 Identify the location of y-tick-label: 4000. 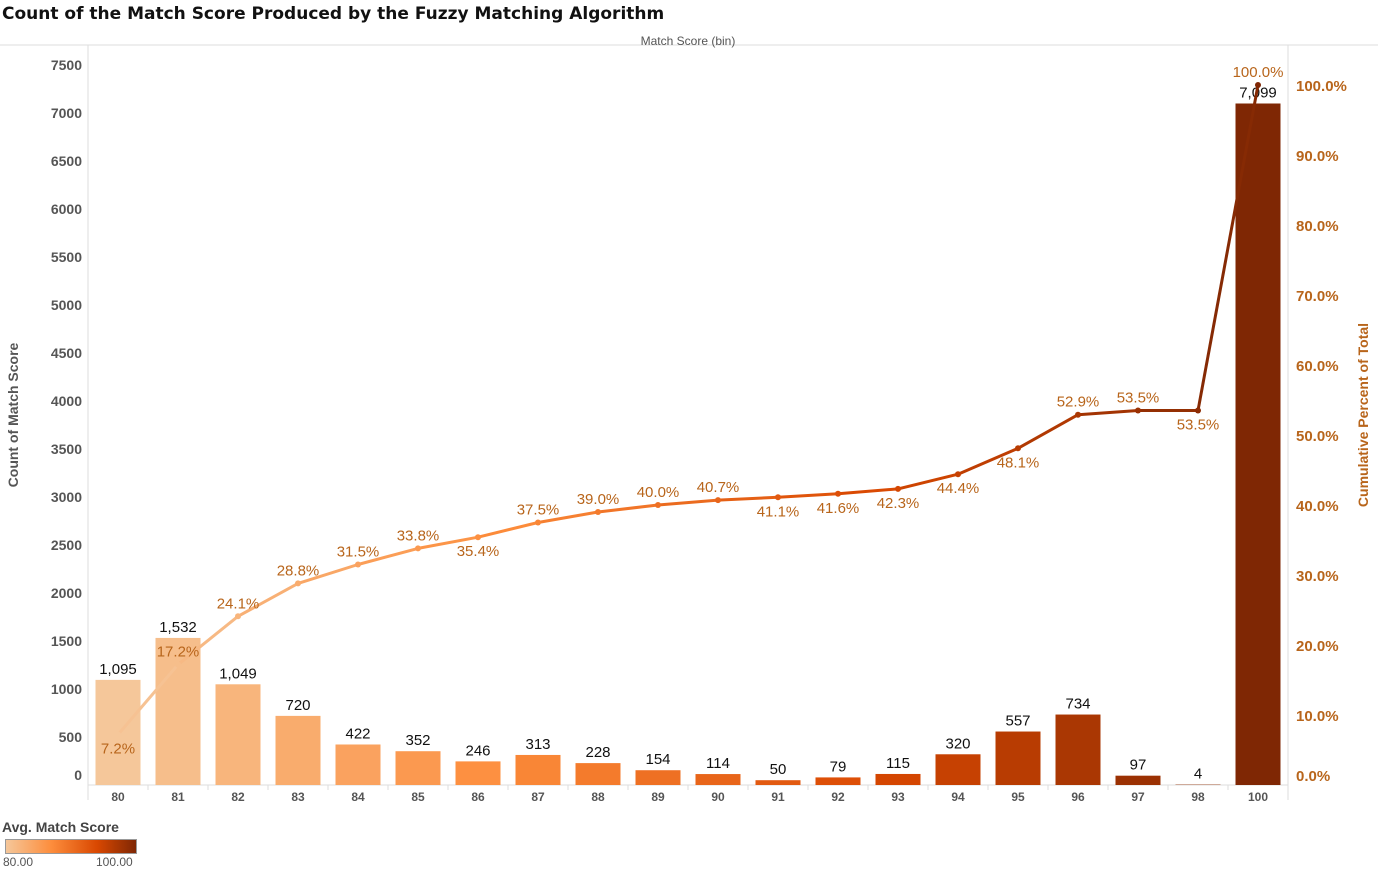
(66, 401).